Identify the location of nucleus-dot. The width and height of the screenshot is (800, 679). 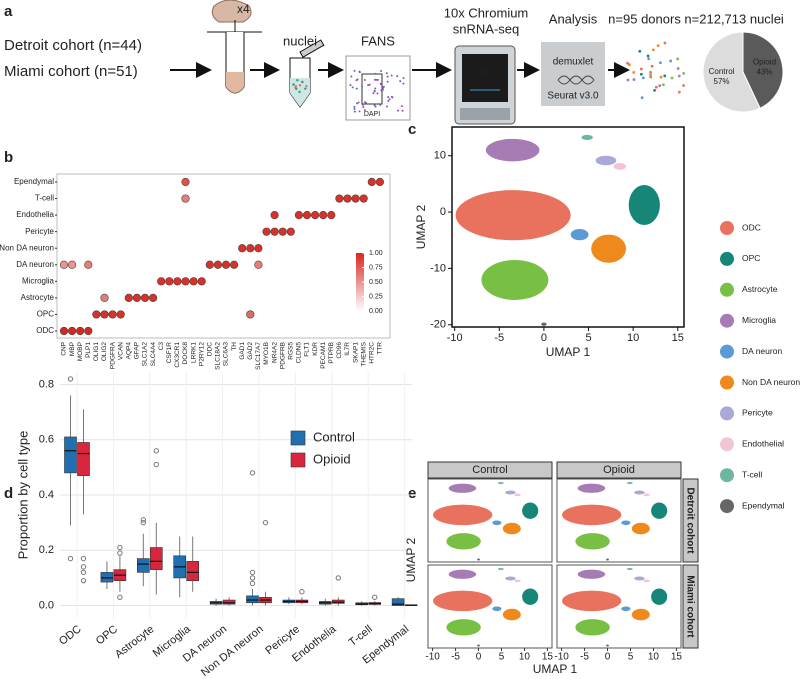
(297, 80).